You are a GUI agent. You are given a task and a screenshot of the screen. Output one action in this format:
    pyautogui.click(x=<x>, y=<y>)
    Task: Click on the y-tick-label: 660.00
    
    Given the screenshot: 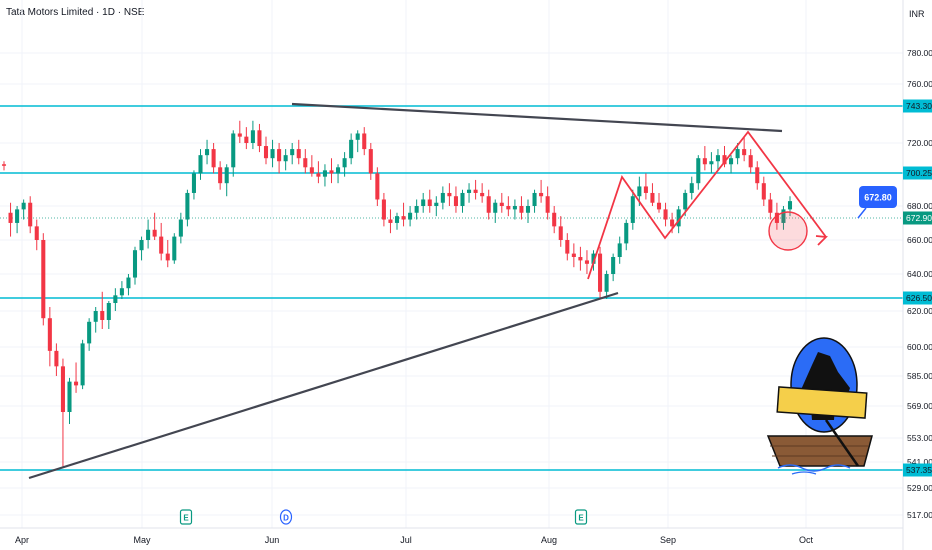 What is the action you would take?
    pyautogui.click(x=919, y=240)
    